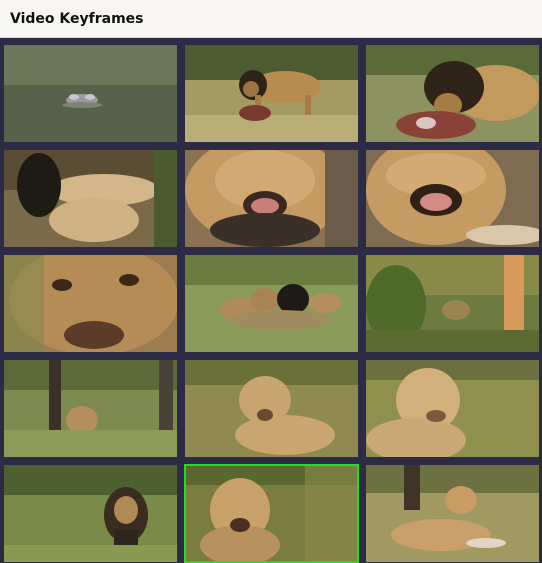 The image size is (542, 563). I want to click on lion-tail-leaves-image, so click(90, 198).